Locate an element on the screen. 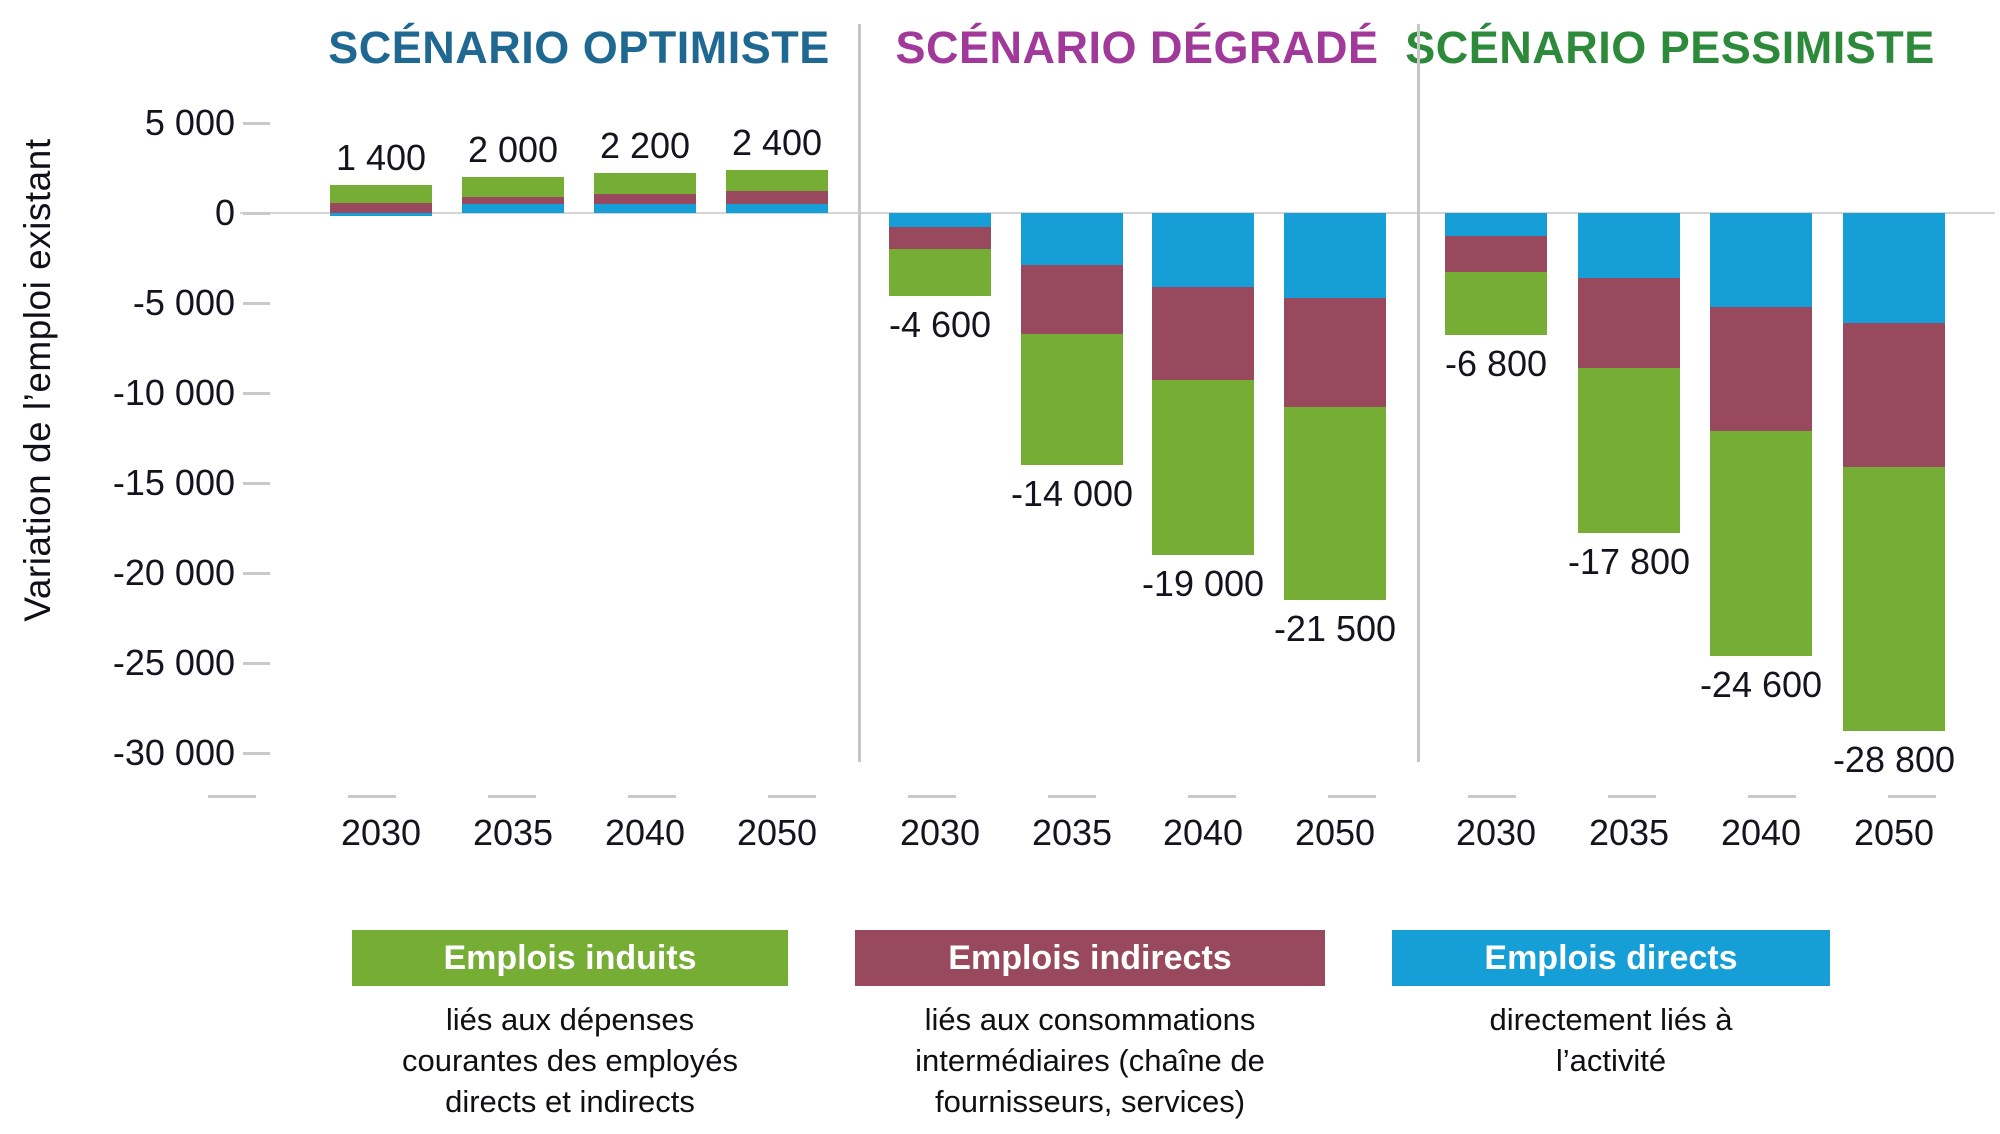 The width and height of the screenshot is (2000, 1134). scenario-title-degrade: SCÉNARIO DÉGRADÉ is located at coordinates (1137, 47).